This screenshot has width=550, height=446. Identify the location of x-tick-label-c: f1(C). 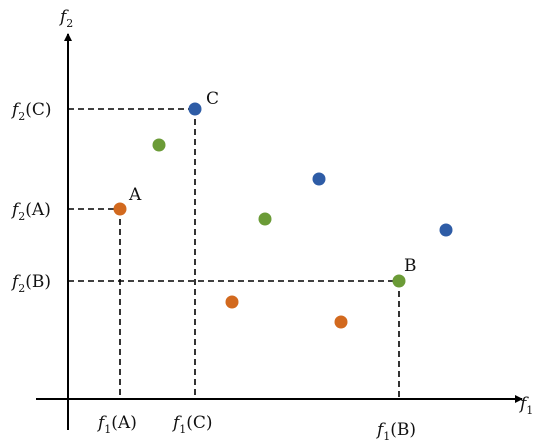
(192, 424).